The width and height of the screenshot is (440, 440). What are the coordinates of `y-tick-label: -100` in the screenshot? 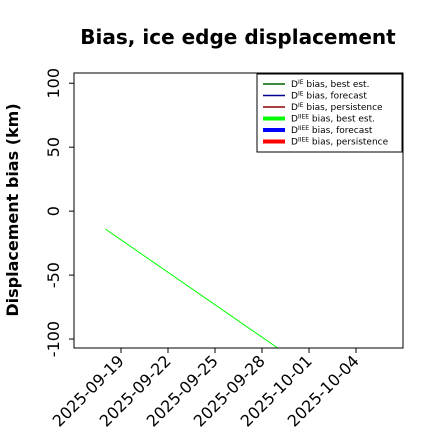 It's located at (53, 339).